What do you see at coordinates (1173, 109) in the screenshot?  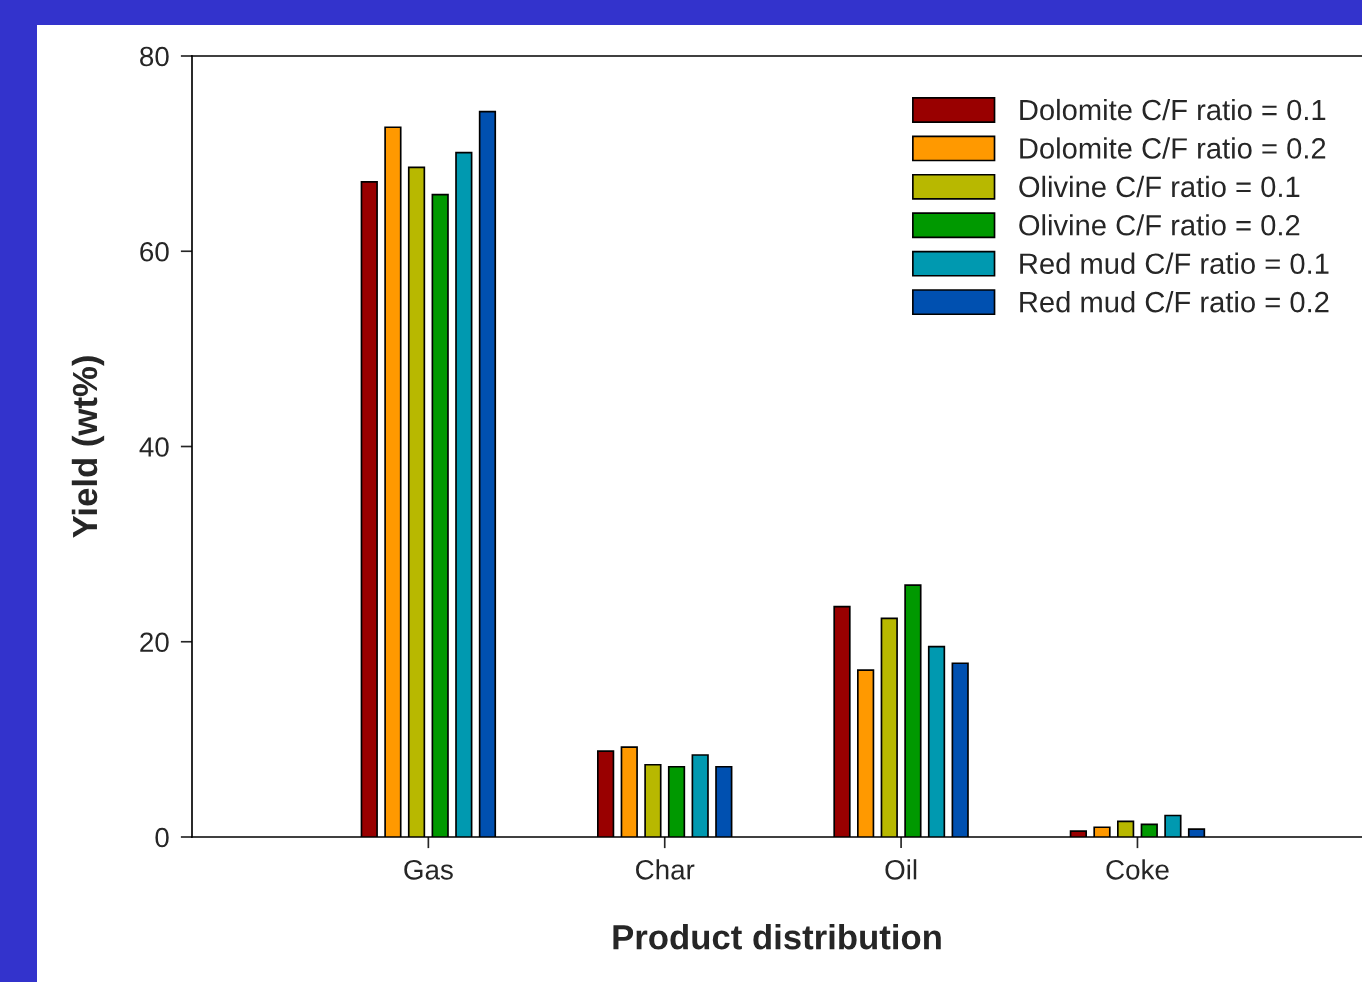 I see `legend-label: Dolomite C/F ratio = 0.1` at bounding box center [1173, 109].